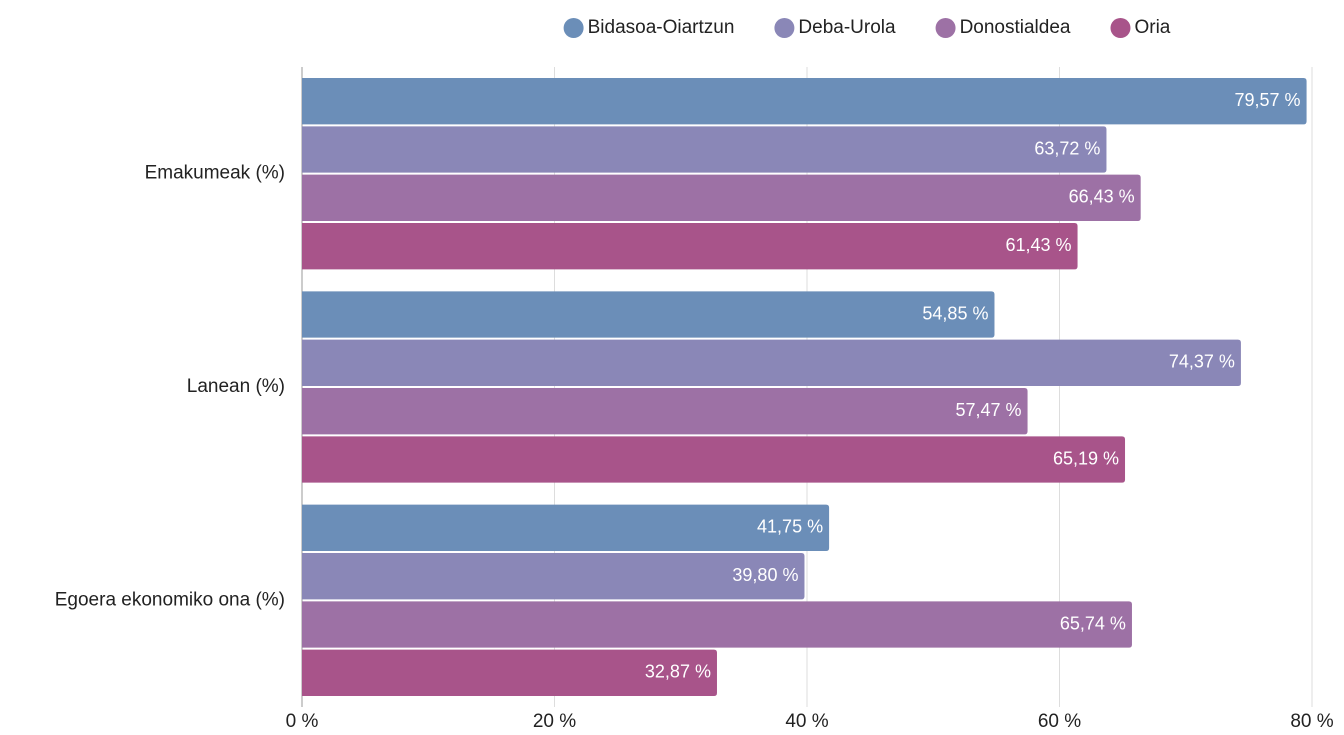 This screenshot has width=1344, height=735. I want to click on data-label: 39,80 %, so click(765, 575).